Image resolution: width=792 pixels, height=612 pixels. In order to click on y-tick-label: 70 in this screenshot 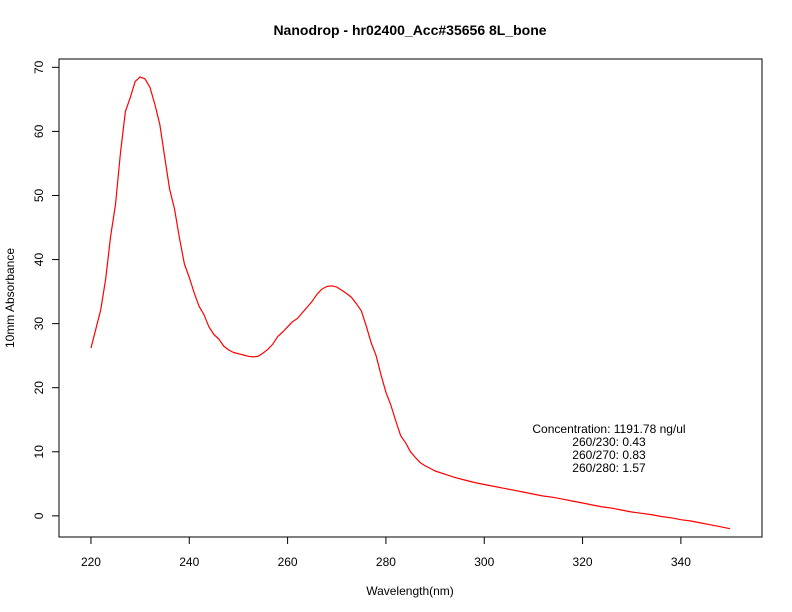, I will do `click(39, 67)`.